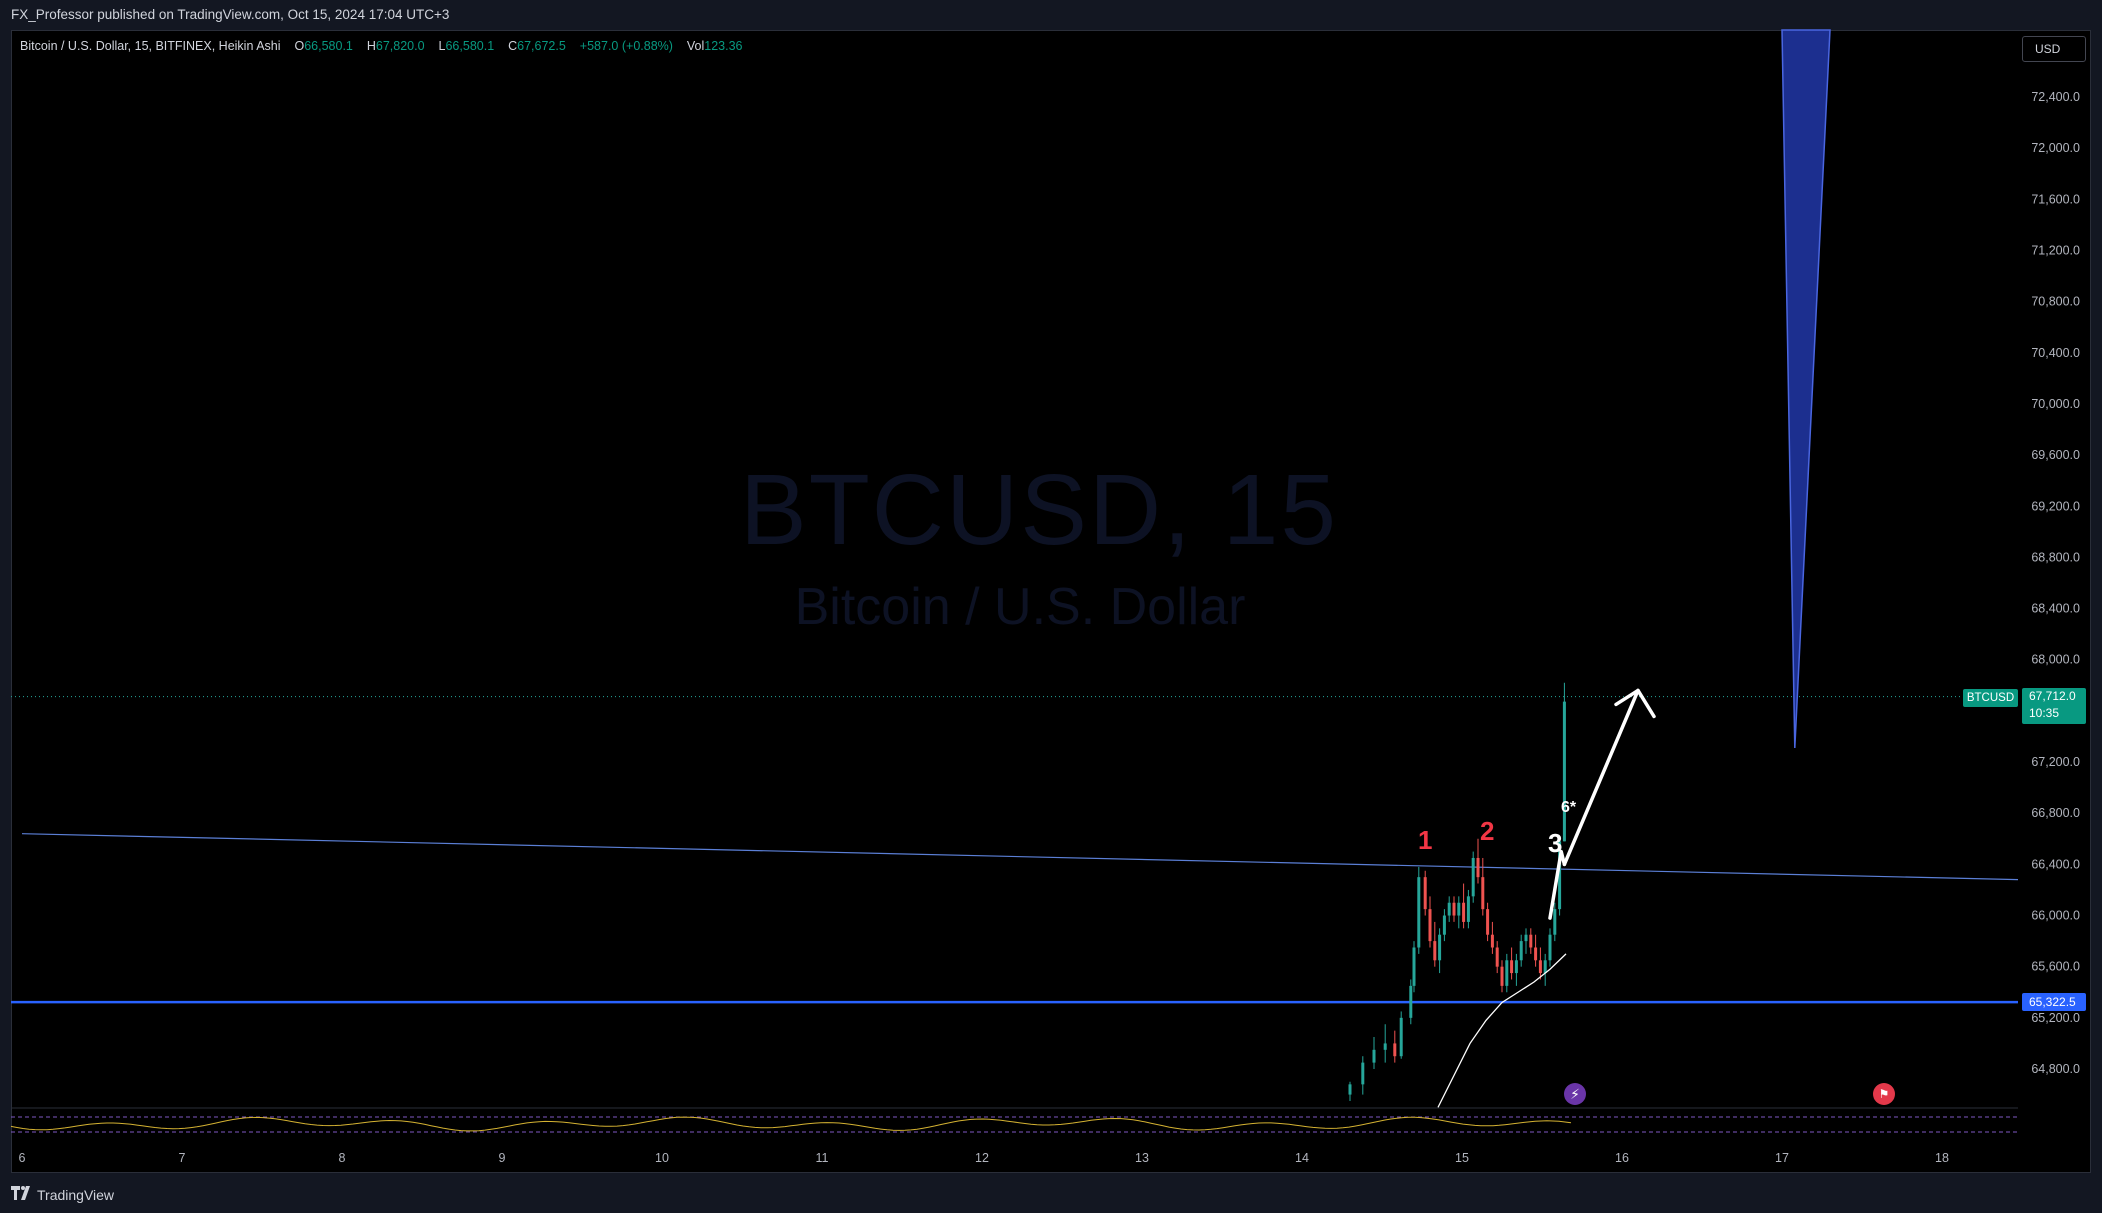  Describe the element at coordinates (2055, 455) in the screenshot. I see `y-tick-label: 69,600.0` at that location.